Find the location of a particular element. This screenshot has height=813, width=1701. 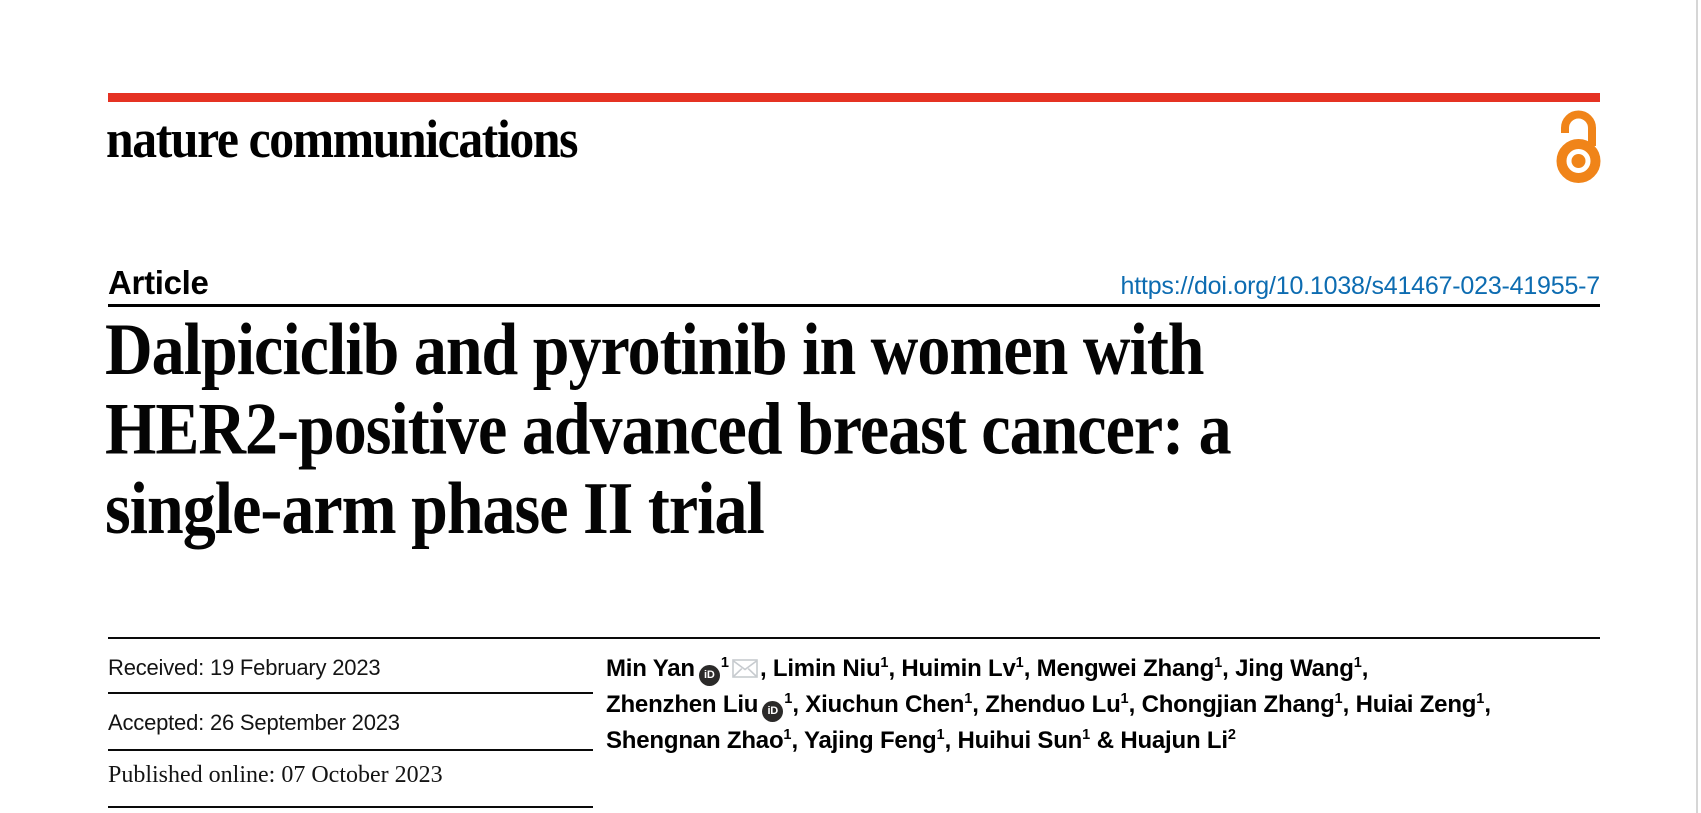

author-name: Zhenzhen Liu is located at coordinates (682, 704).